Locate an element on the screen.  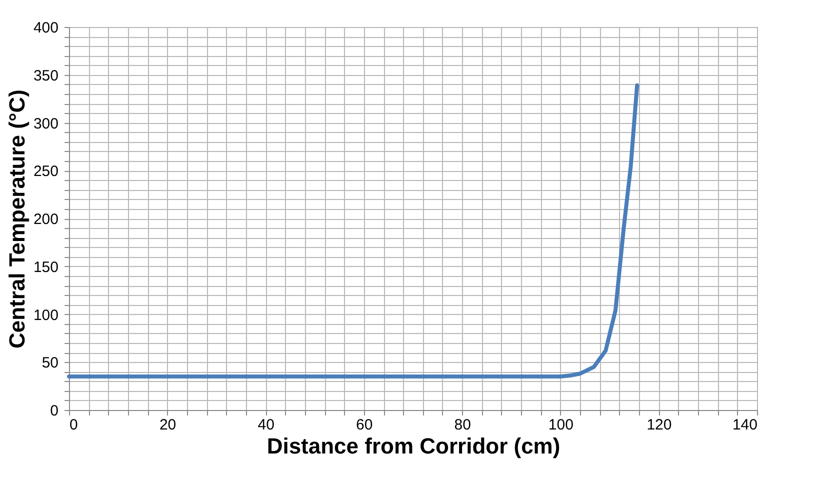
x-tick-label: 140 is located at coordinates (745, 425).